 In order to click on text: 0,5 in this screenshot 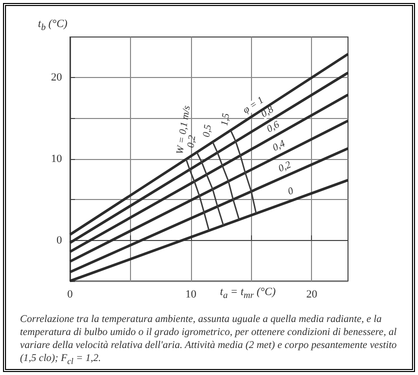, I will do `click(207, 131)`.